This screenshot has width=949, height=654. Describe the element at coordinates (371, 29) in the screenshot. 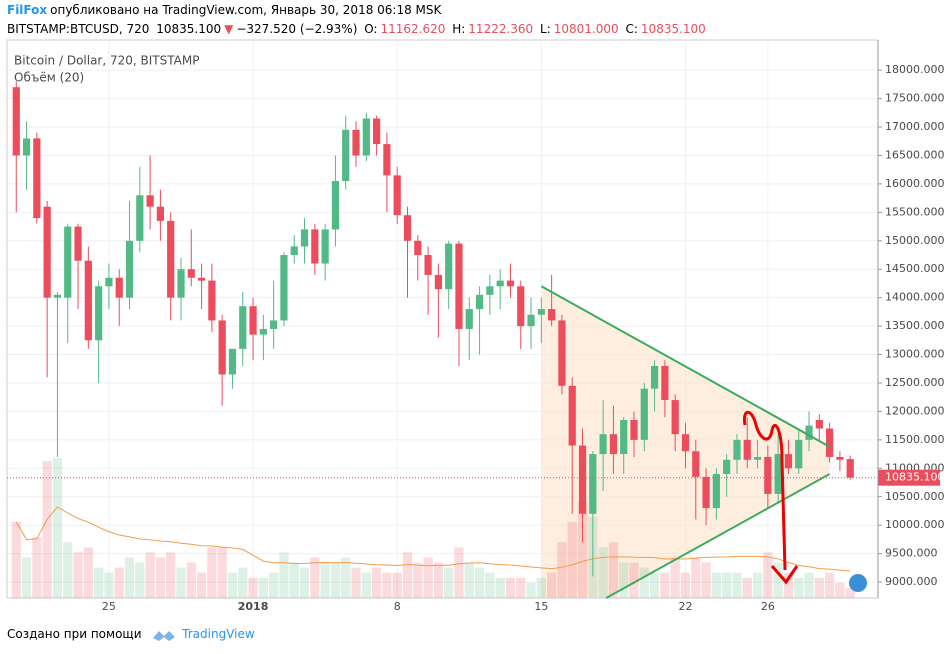

I see `o-label: O:` at that location.